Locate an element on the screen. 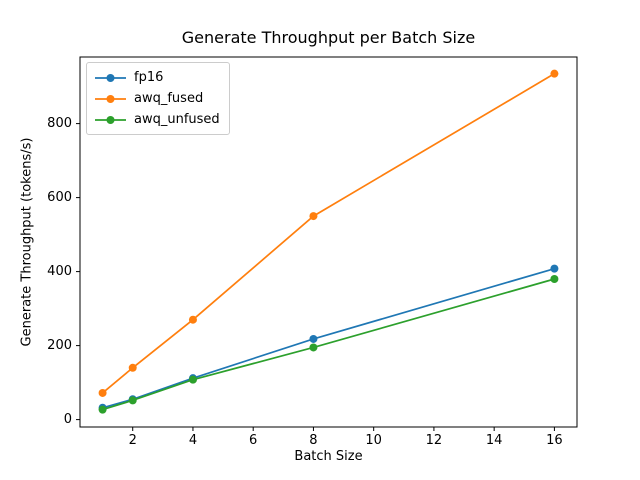  y-tick-label: 400 is located at coordinates (59, 271).